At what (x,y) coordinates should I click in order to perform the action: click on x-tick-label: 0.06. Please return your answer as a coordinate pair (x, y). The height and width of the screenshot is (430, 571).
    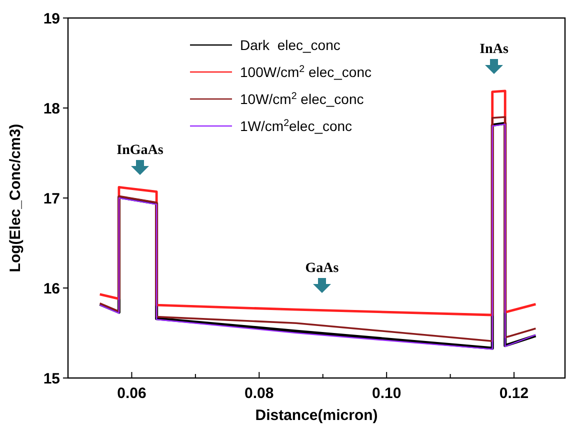
    Looking at the image, I should click on (131, 393).